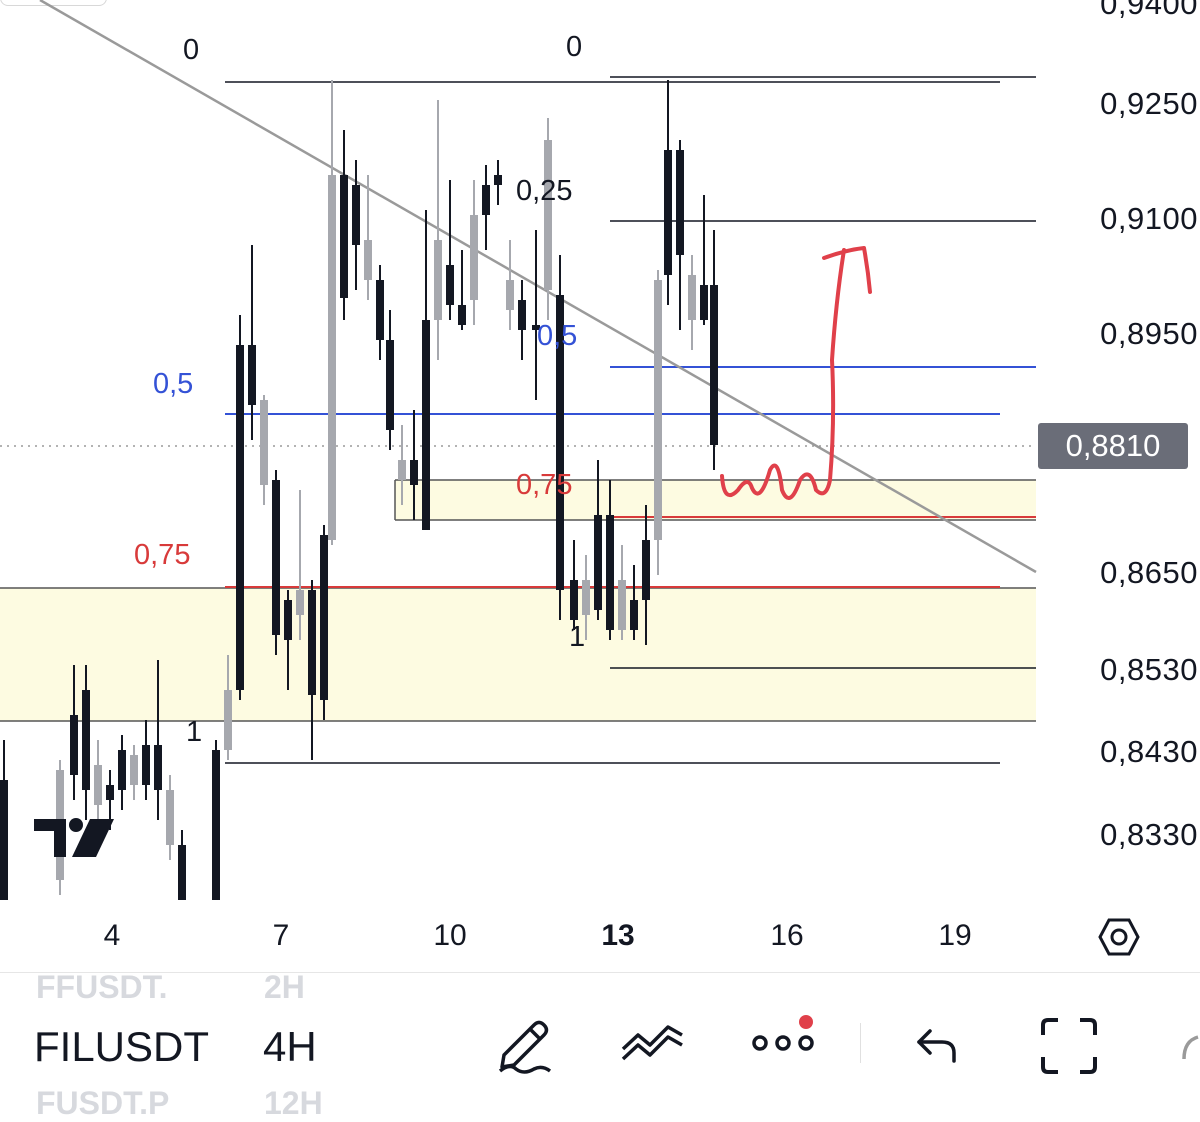 Image resolution: width=1200 pixels, height=1122 pixels. Describe the element at coordinates (577, 637) in the screenshot. I see `fib-right-label-1: 1` at that location.